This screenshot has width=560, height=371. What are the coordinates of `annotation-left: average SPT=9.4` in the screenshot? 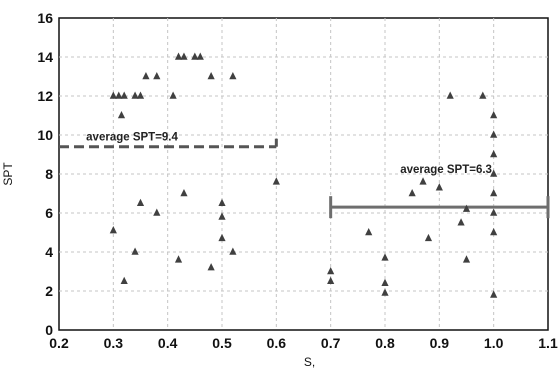 It's located at (132, 138).